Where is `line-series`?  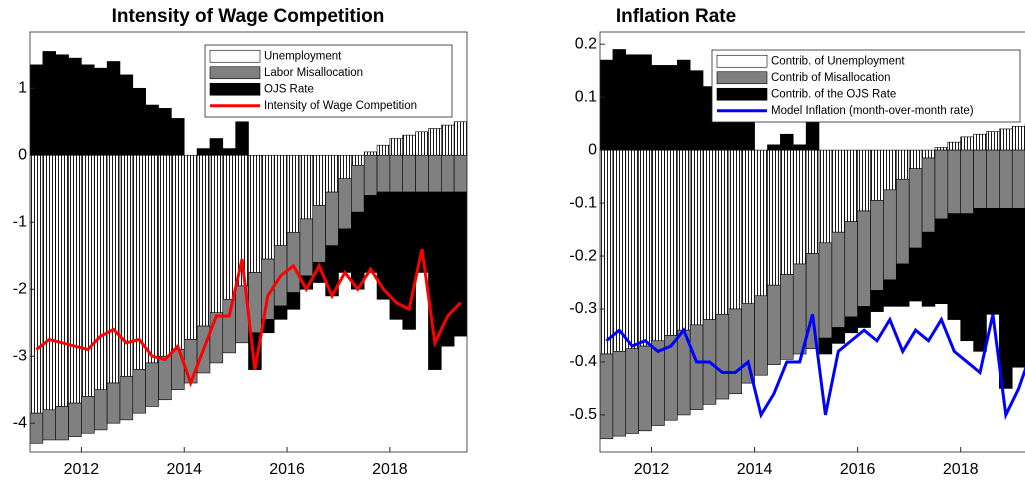
line-series is located at coordinates (815, 367).